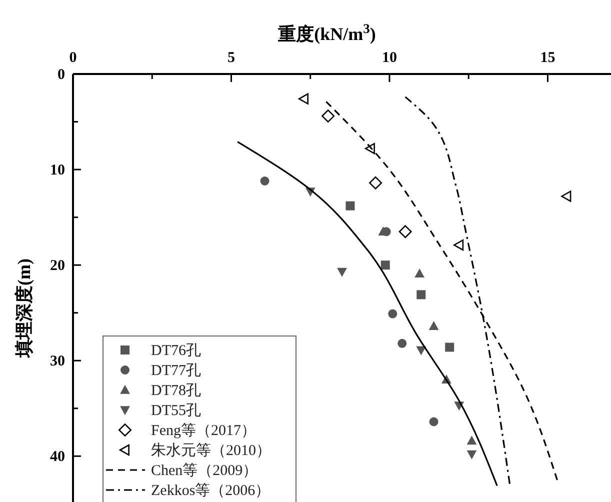 This screenshot has height=502, width=611. I want to click on legend-label: Chen等（2009）, so click(204, 470).